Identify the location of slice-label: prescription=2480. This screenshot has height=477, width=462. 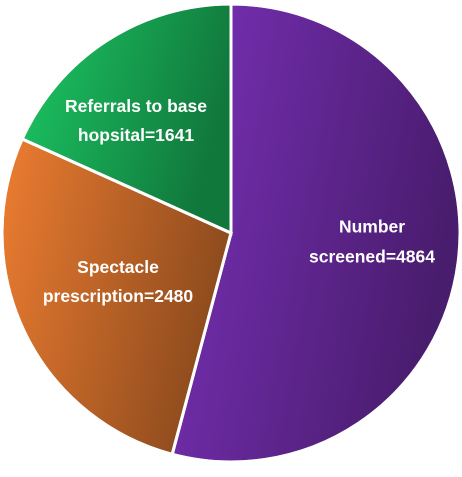
(118, 296).